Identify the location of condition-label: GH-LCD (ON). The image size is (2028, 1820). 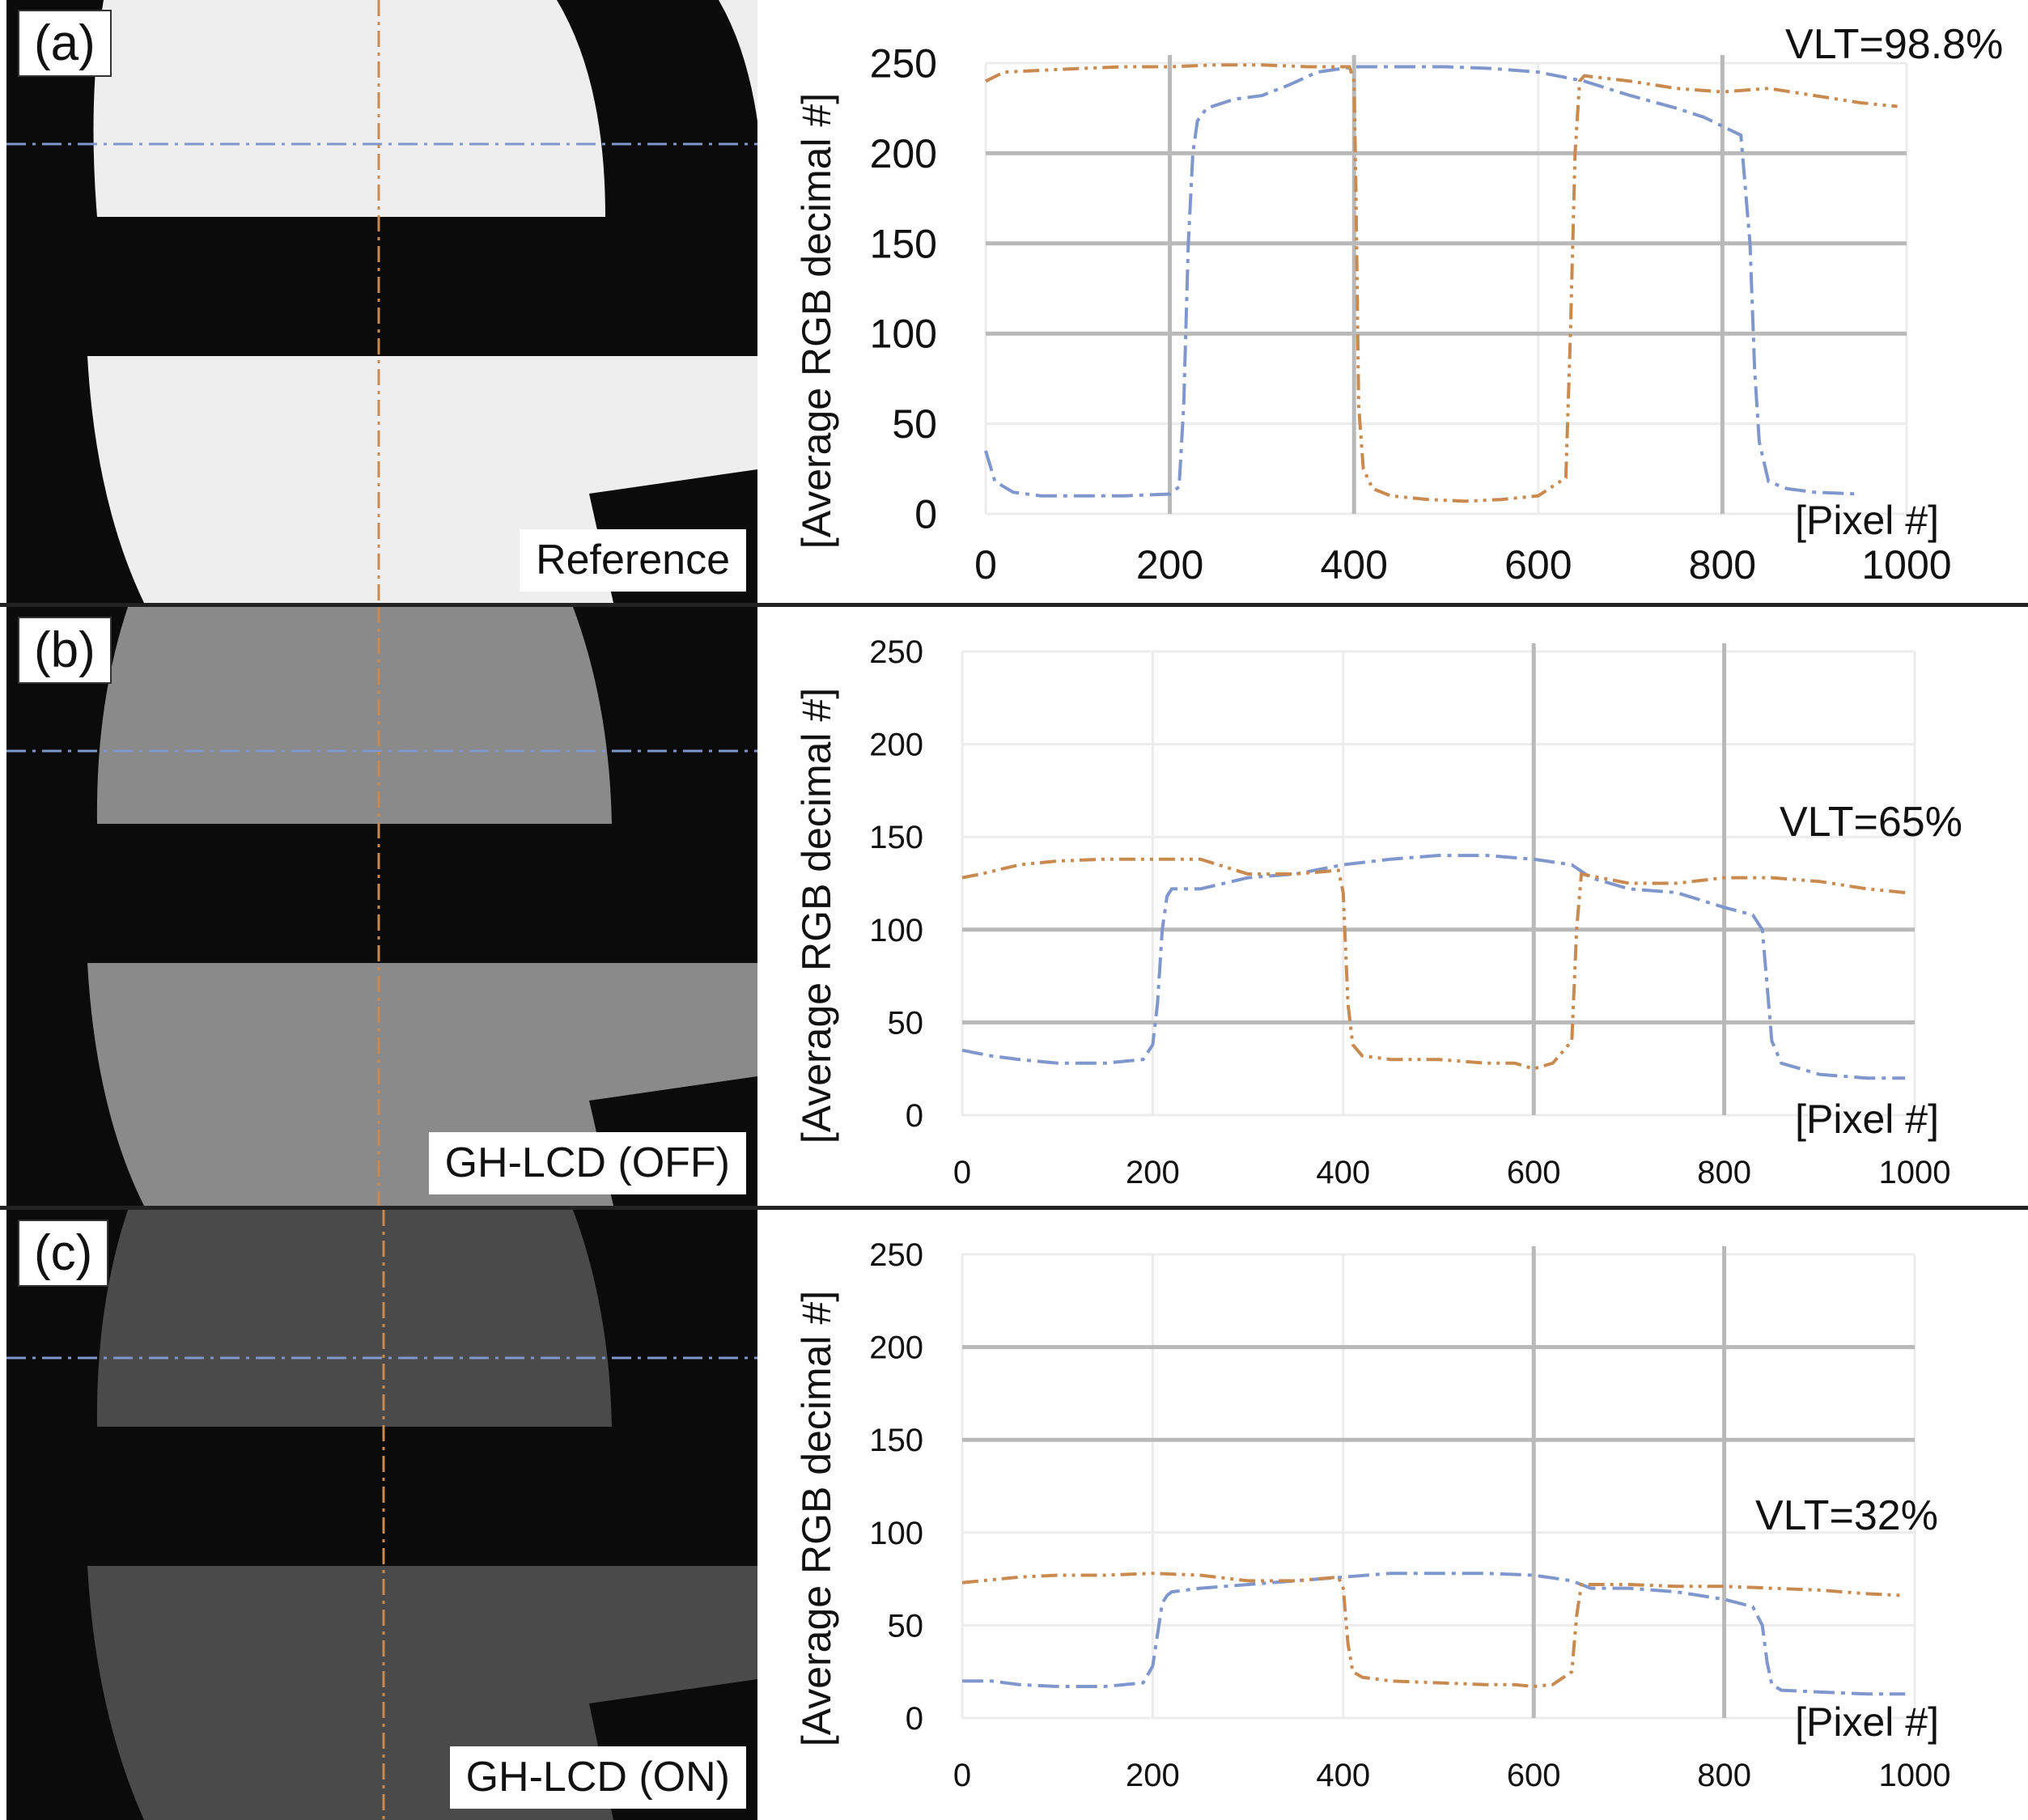
(597, 1778).